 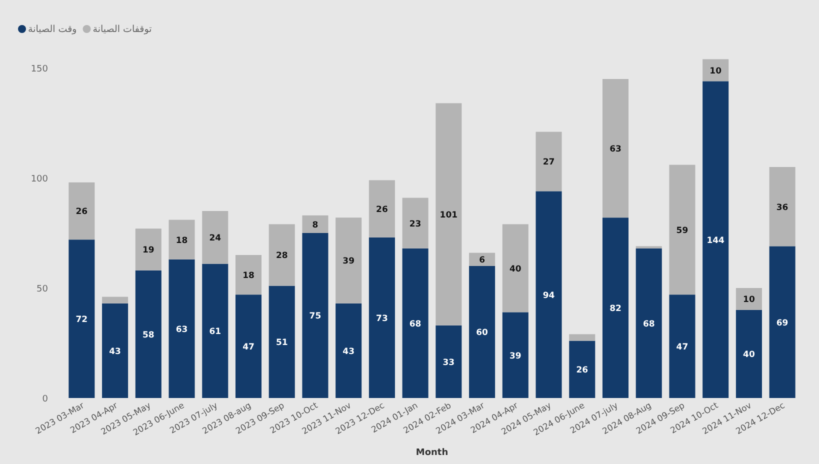 I want to click on ytick: 50, so click(x=42, y=289).